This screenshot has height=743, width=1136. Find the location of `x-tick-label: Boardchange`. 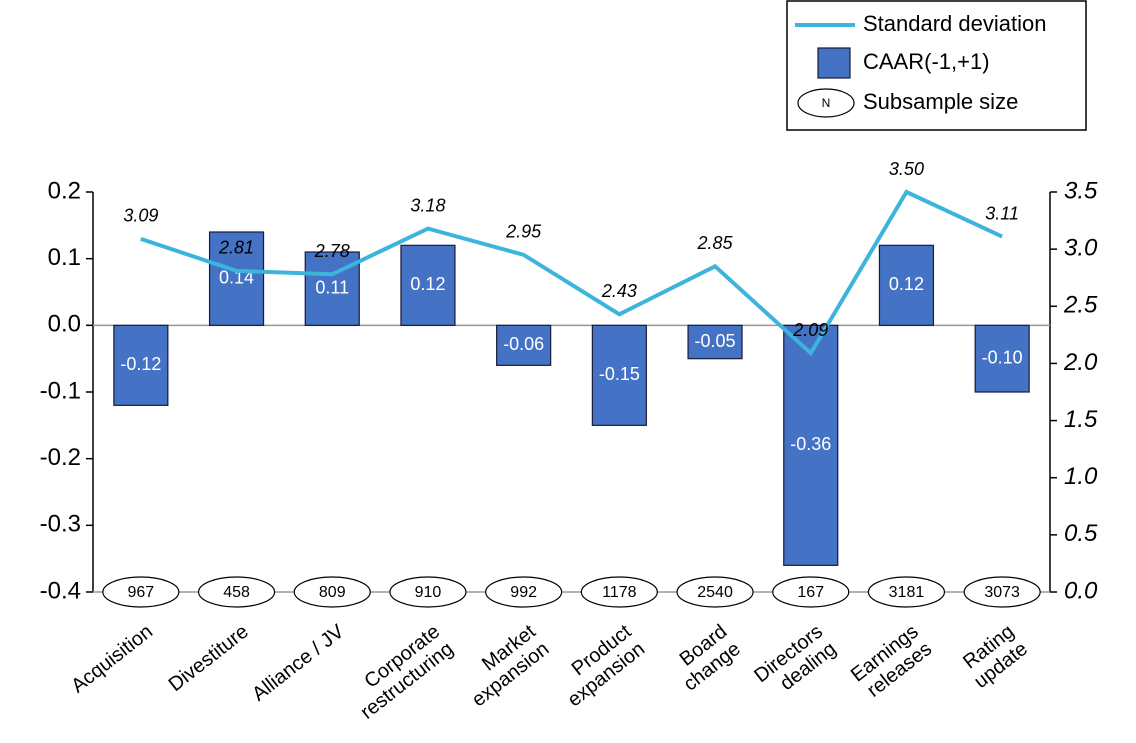

x-tick-label: Boardchange is located at coordinates (705, 658).